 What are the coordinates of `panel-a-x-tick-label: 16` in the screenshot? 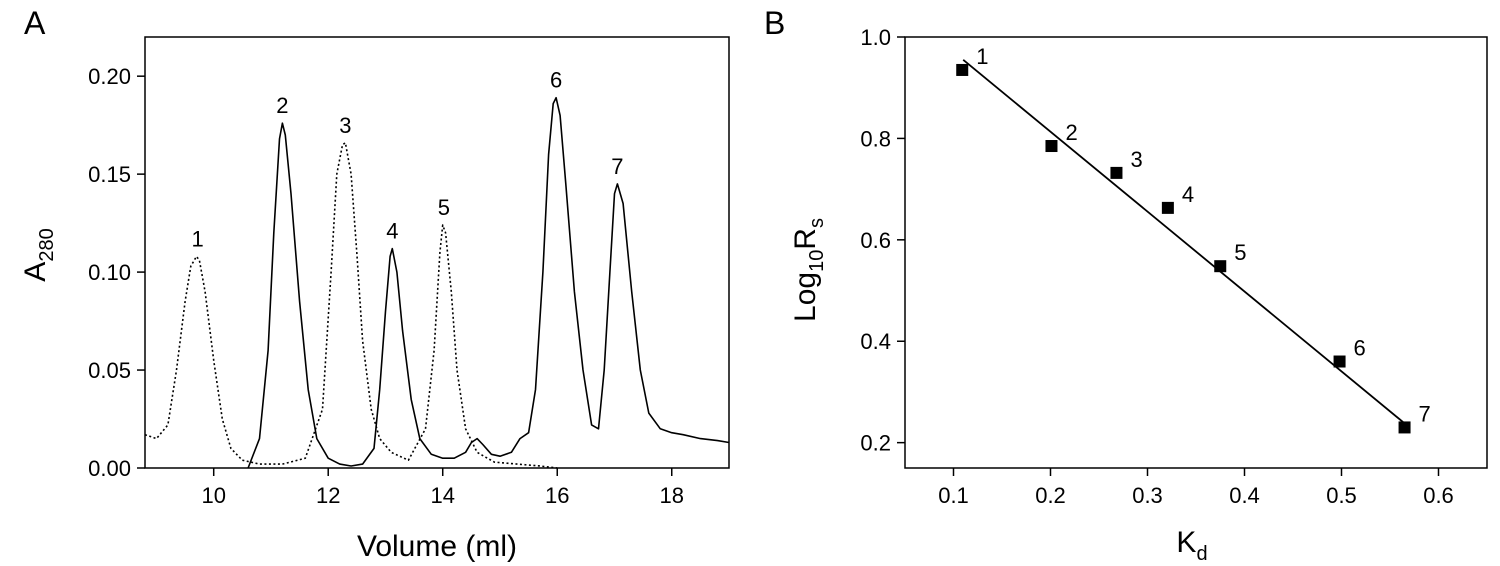 It's located at (557, 495).